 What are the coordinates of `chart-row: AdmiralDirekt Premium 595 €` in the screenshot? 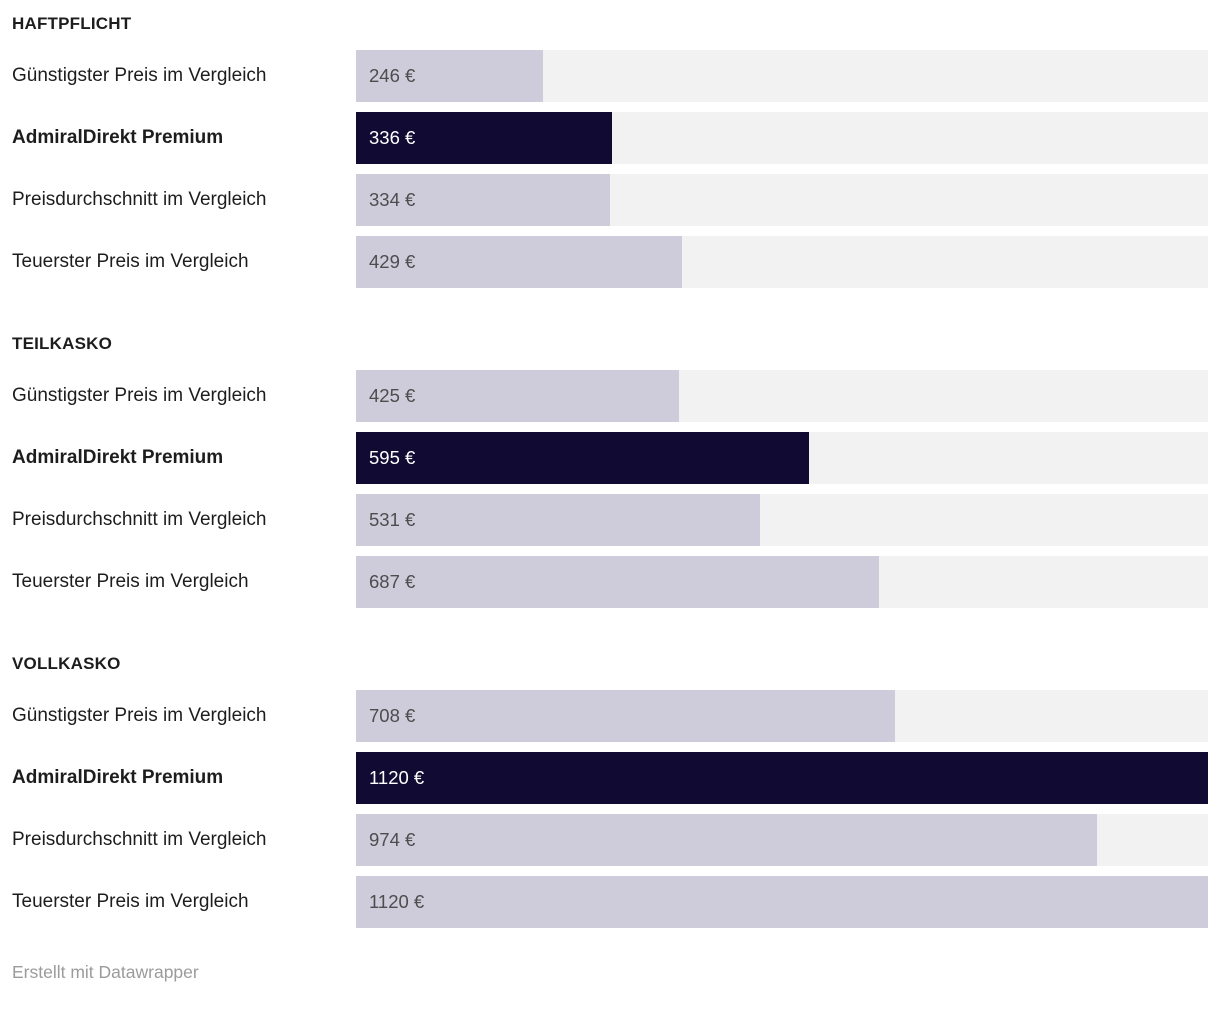 It's located at (610, 458).